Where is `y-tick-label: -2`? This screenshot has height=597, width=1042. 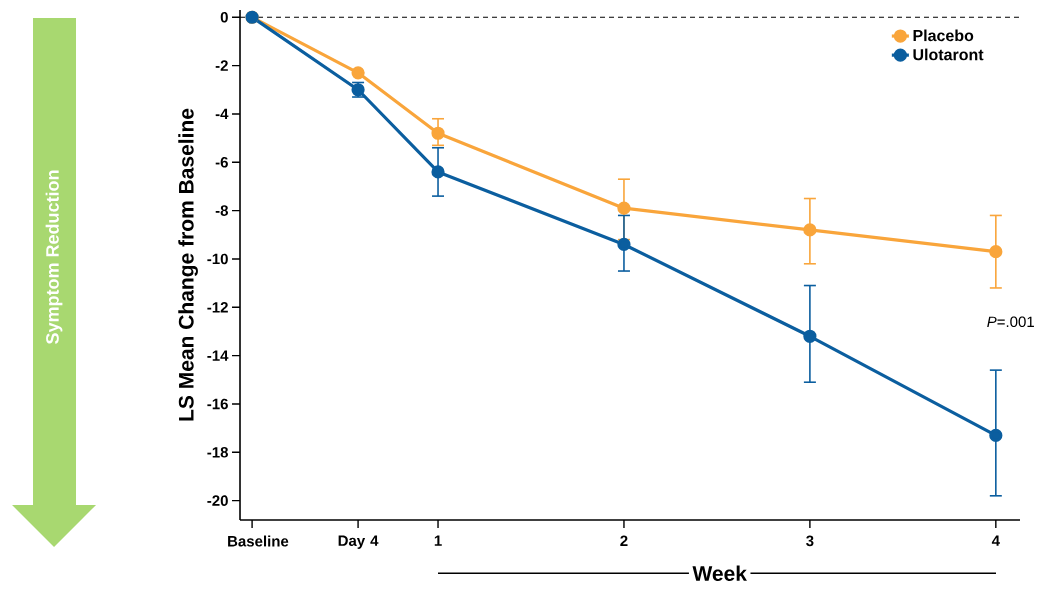 y-tick-label: -2 is located at coordinates (221, 65).